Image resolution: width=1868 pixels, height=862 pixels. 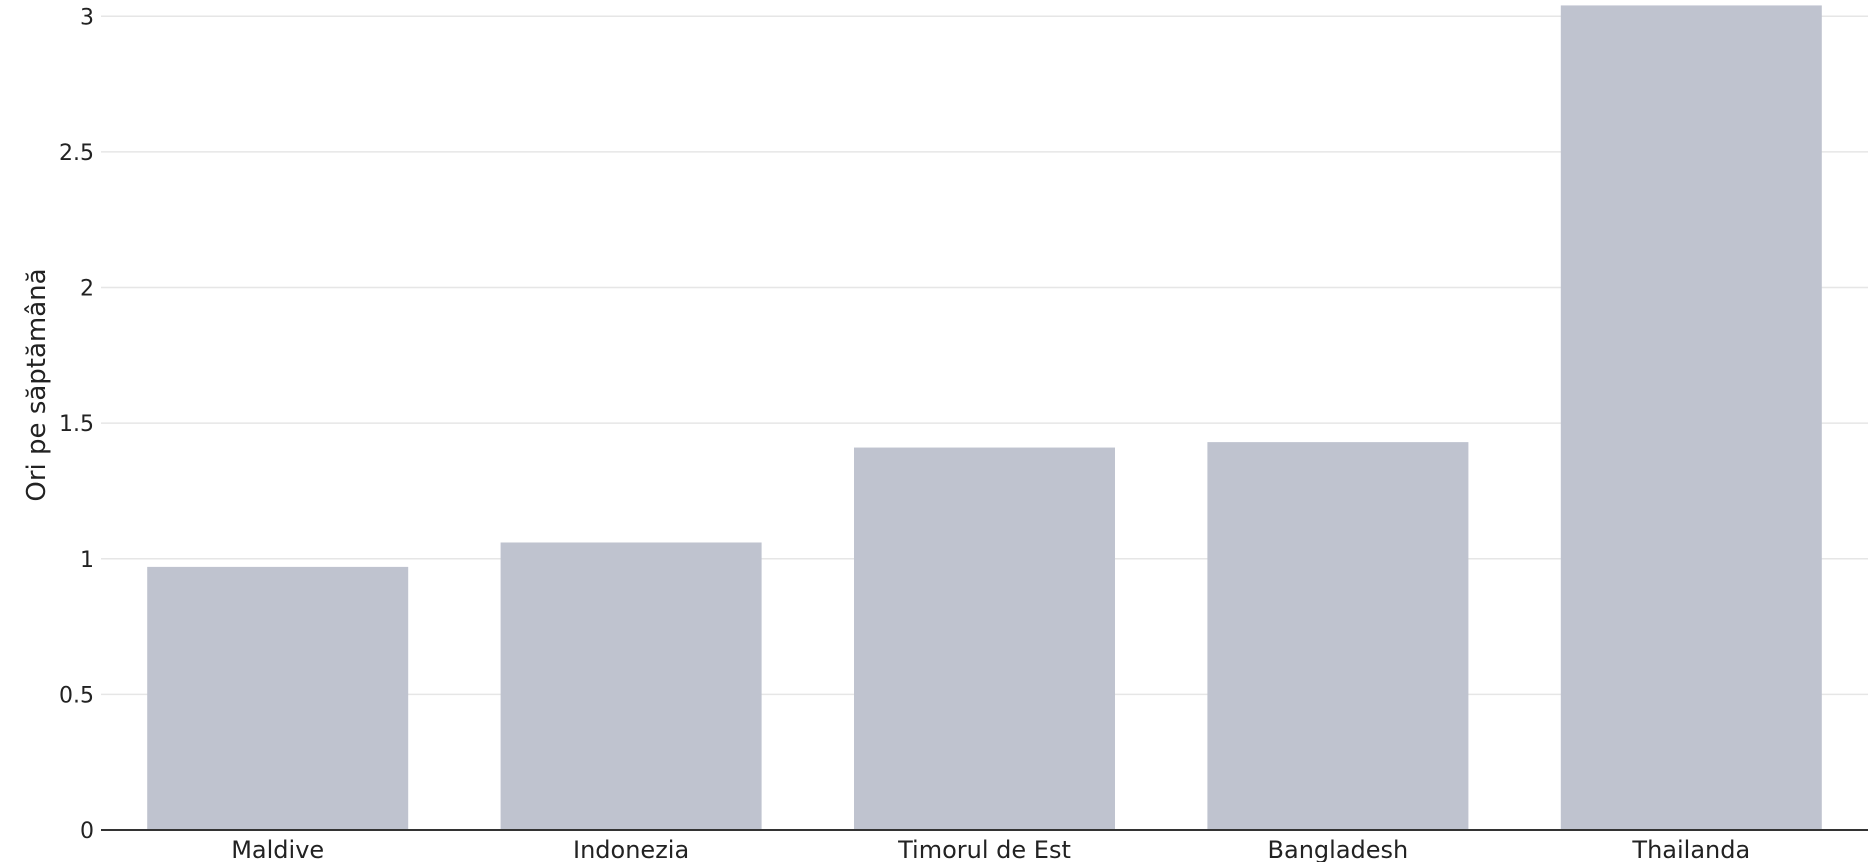 What do you see at coordinates (277, 849) in the screenshot?
I see `category-label: Maldive` at bounding box center [277, 849].